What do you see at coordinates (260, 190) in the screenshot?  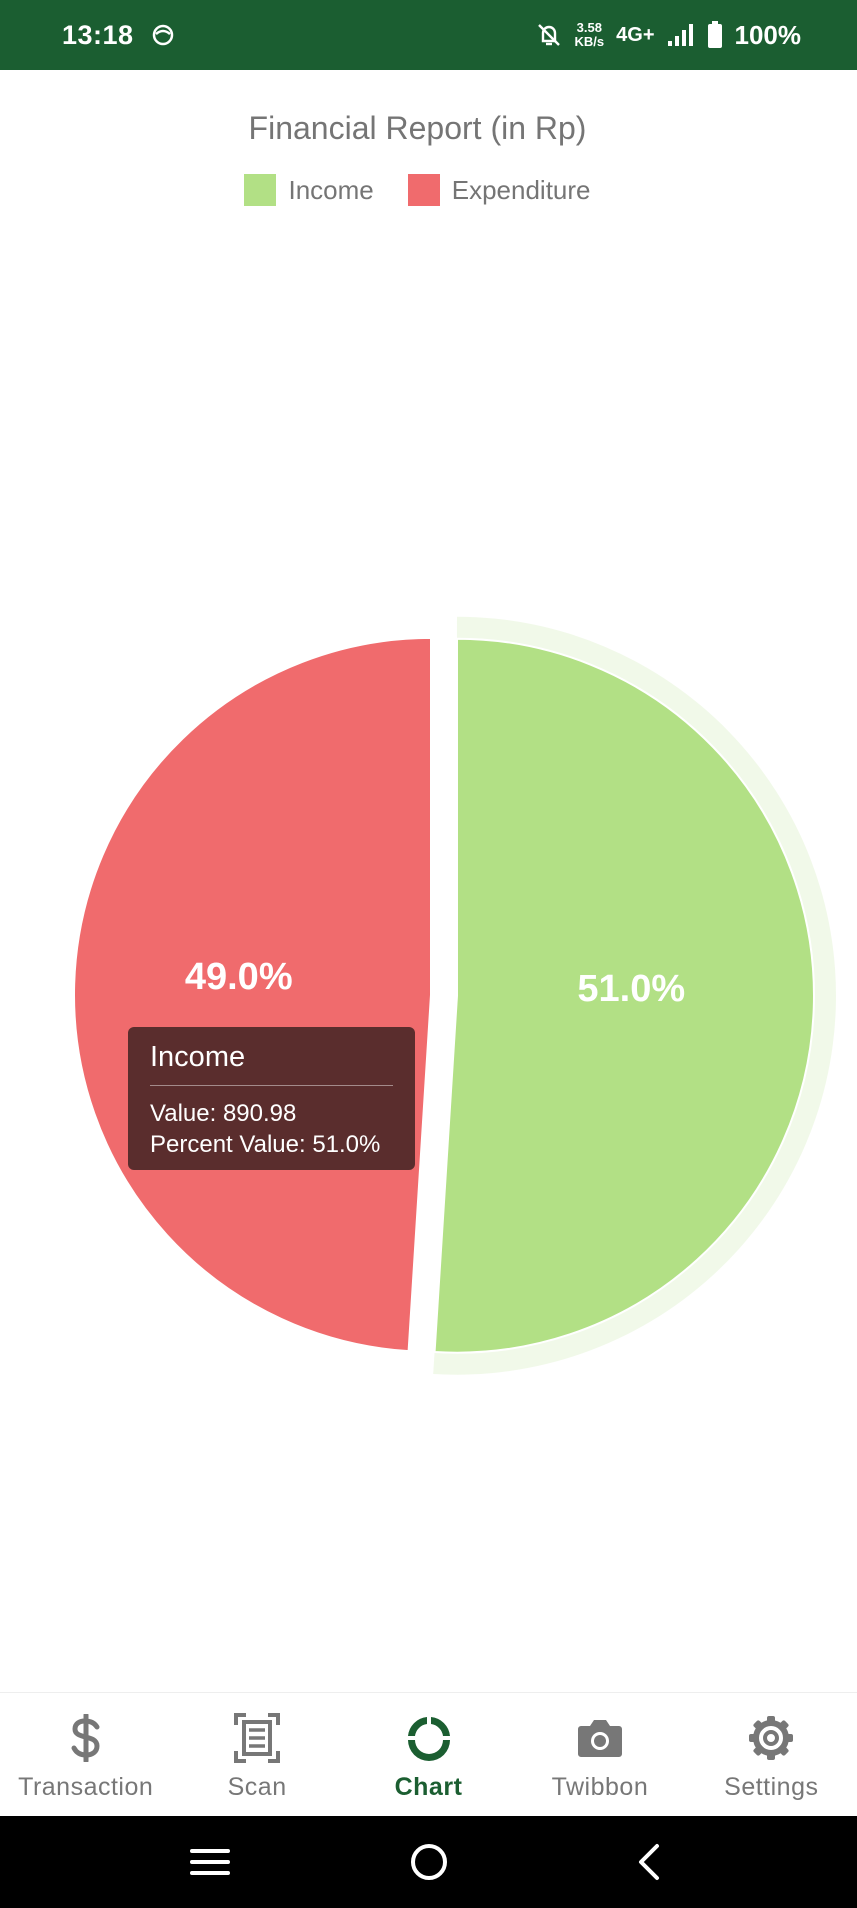 I see `legend-swatch-income` at bounding box center [260, 190].